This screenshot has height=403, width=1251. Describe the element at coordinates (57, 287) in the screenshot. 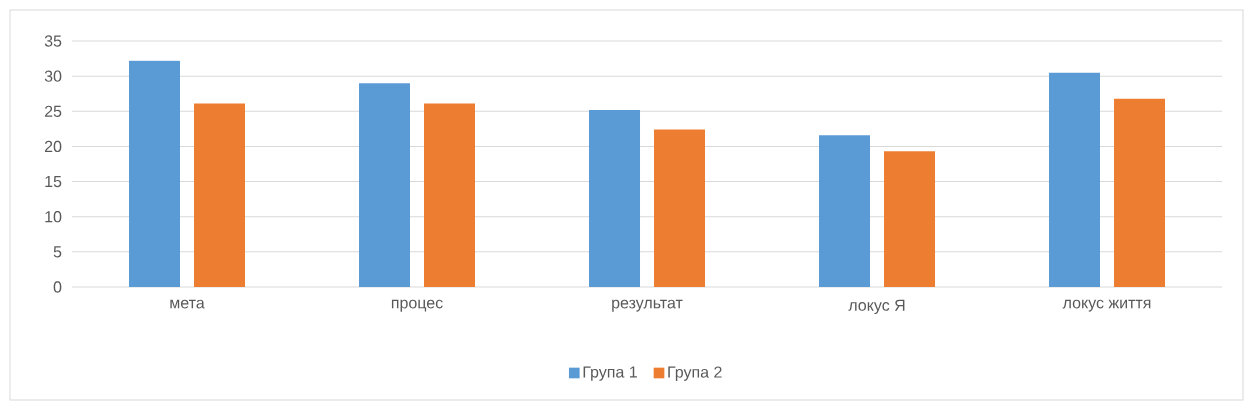

I see `y-tick-label: 0` at that location.